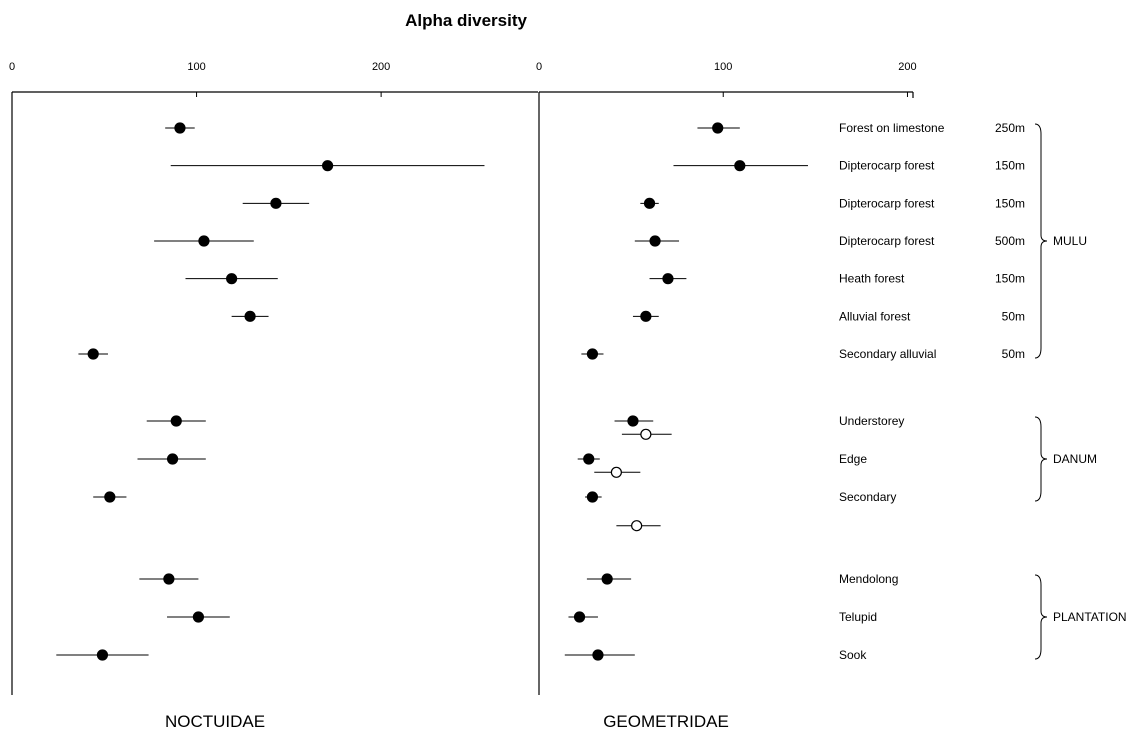 This screenshot has width=1146, height=732. I want to click on site-label: Edge, so click(853, 459).